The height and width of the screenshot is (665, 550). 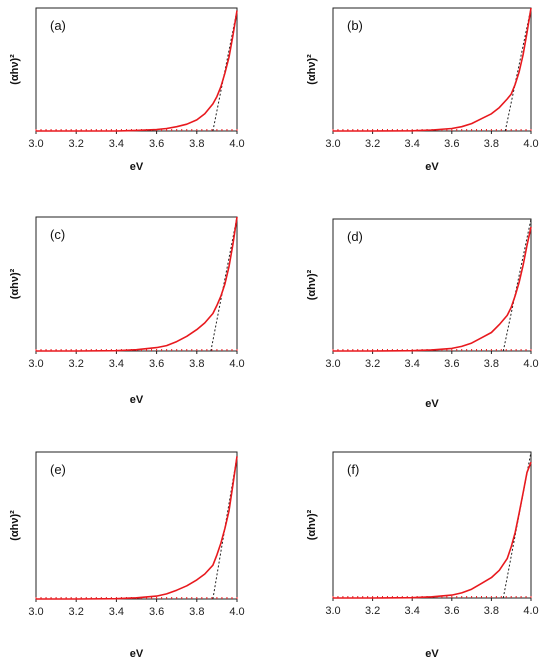 What do you see at coordinates (353, 469) in the screenshot?
I see `panel-label: (f)` at bounding box center [353, 469].